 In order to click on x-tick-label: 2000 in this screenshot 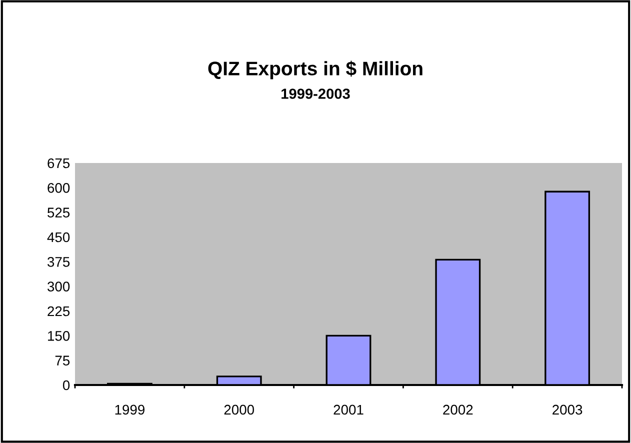, I will do `click(239, 409)`.